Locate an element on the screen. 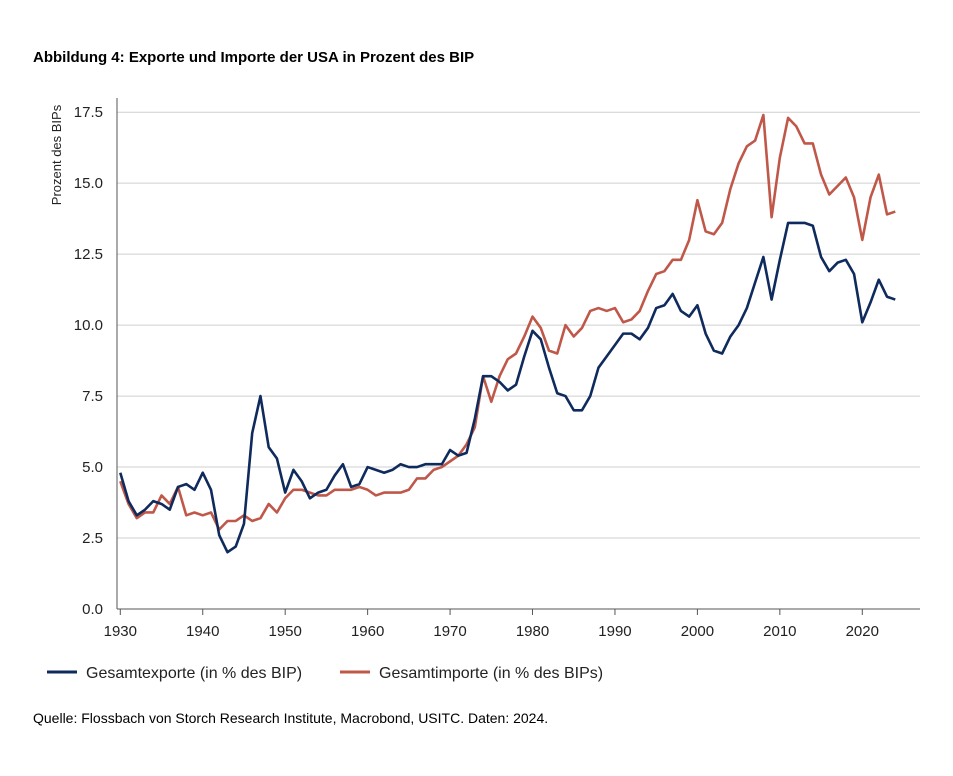  y-tick-label: 0.0 is located at coordinates (92, 609).